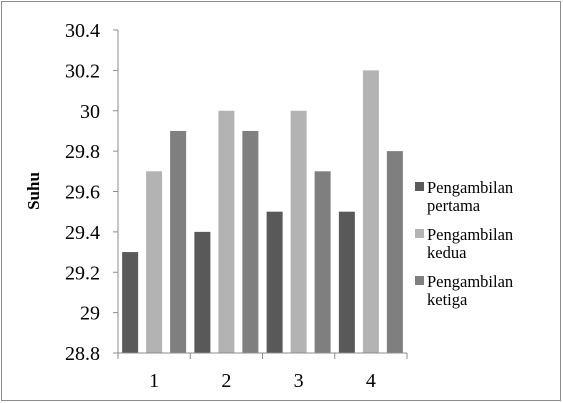  What do you see at coordinates (394, 252) in the screenshot?
I see `bar-series3-cat4` at bounding box center [394, 252].